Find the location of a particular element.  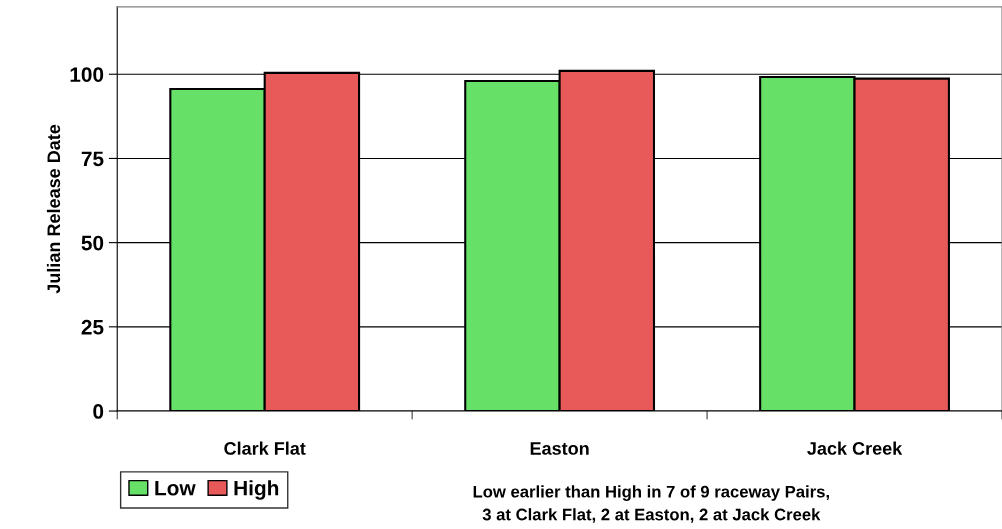

x-tick-label: Easton is located at coordinates (559, 448).